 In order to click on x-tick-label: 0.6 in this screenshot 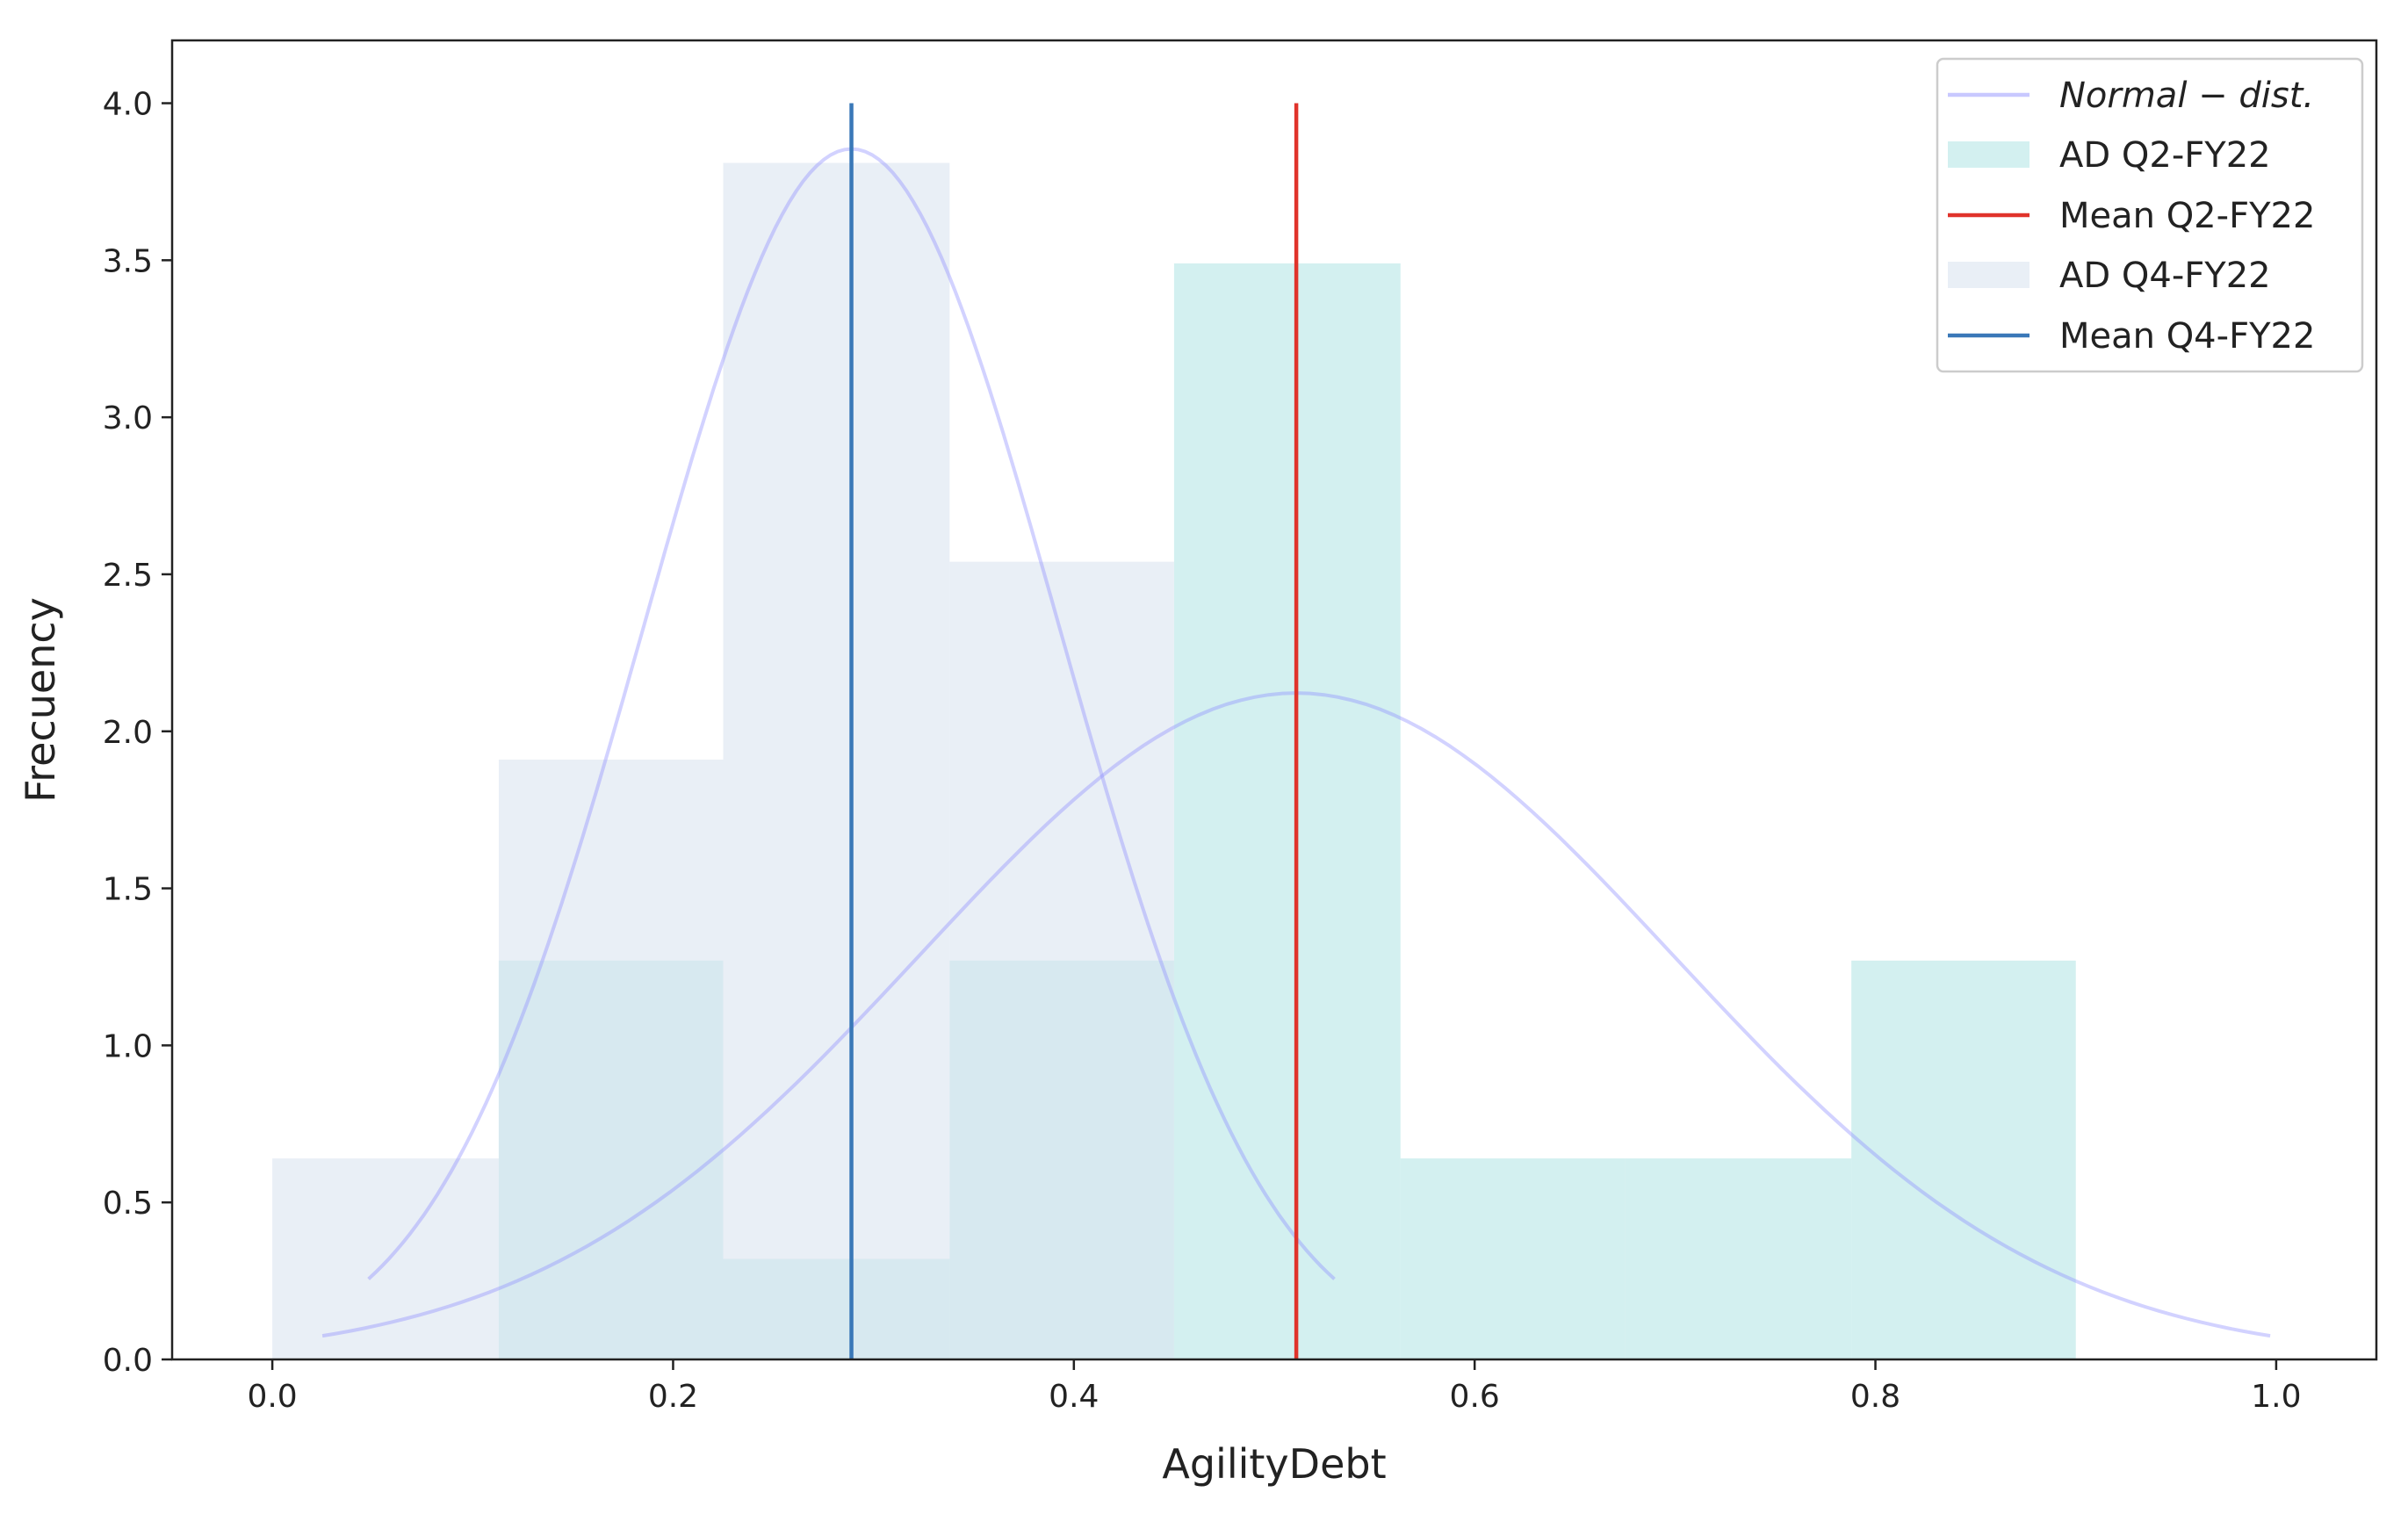, I will do `click(1475, 1397)`.